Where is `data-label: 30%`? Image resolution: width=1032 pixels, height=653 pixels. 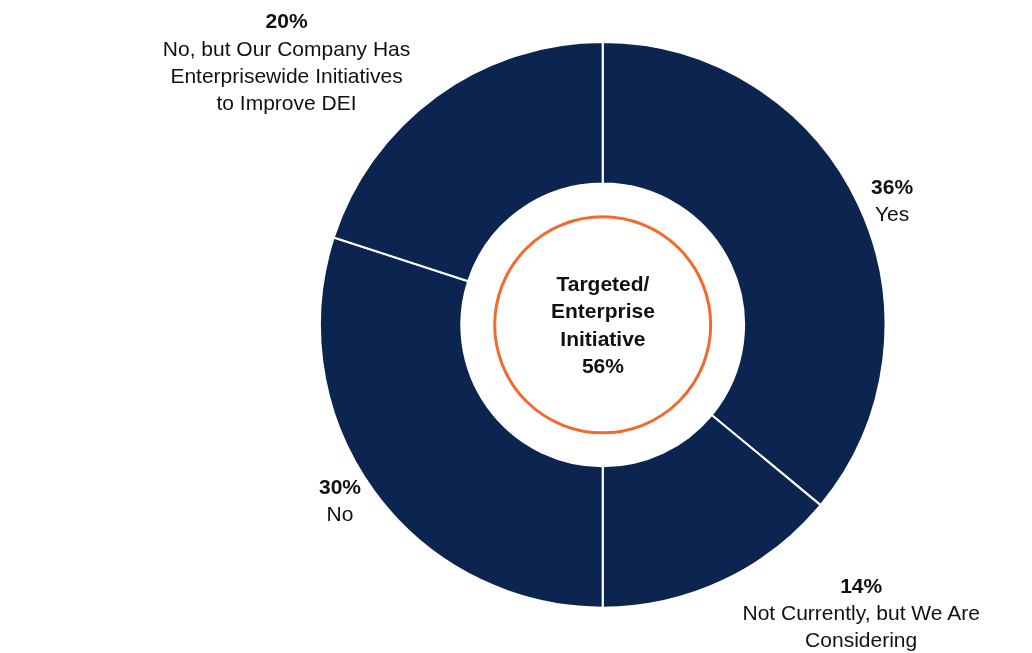 data-label: 30% is located at coordinates (340, 486).